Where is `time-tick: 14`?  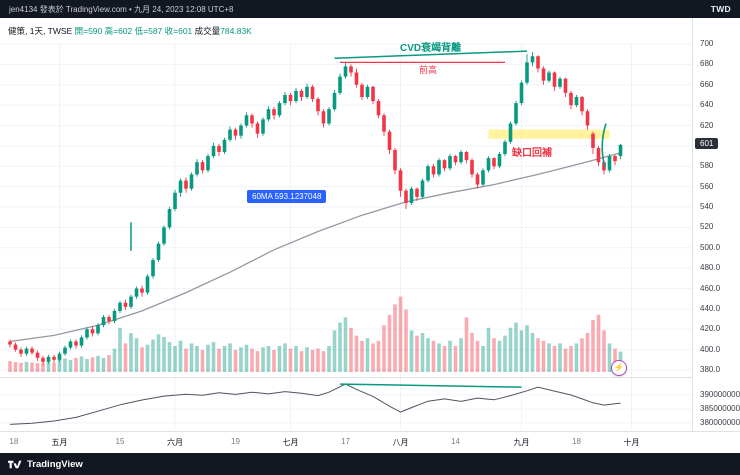 time-tick: 14 is located at coordinates (455, 441).